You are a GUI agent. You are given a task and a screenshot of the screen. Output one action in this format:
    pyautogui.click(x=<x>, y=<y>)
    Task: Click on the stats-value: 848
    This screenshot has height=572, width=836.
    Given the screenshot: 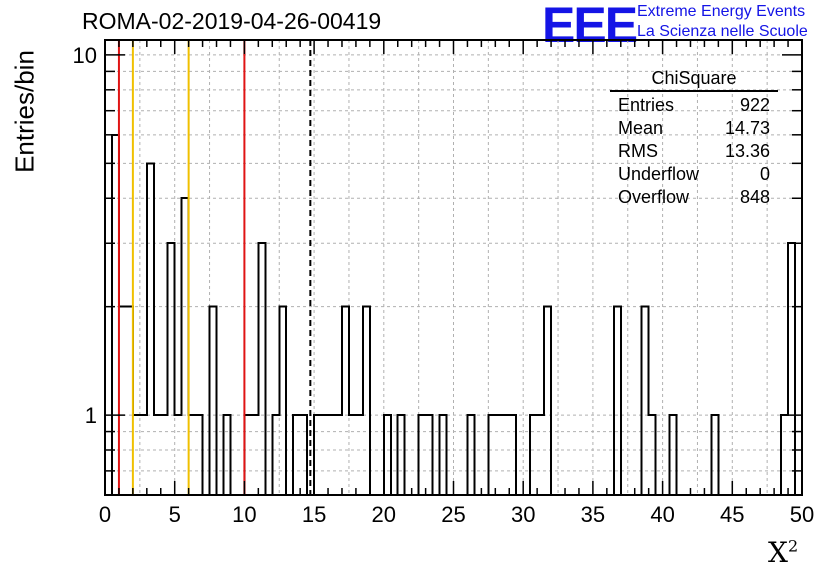 What is the action you would take?
    pyautogui.click(x=754, y=197)
    